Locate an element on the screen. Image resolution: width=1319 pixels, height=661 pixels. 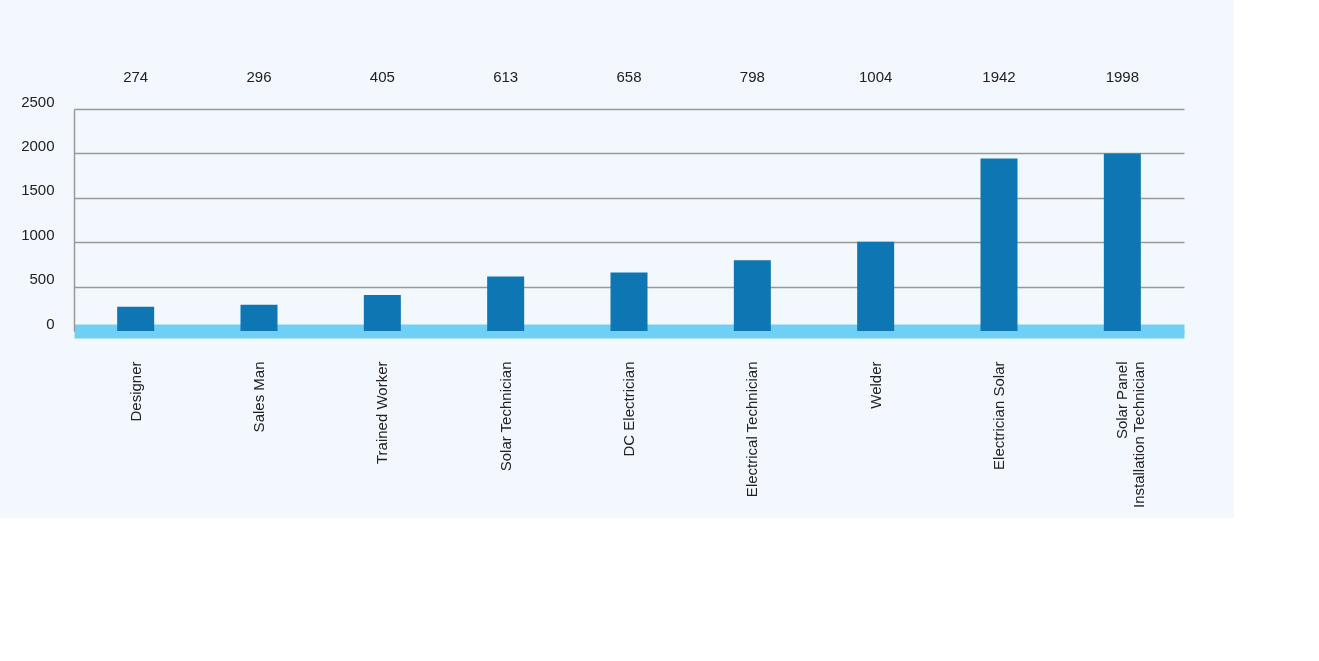
x-tick-label: Sales Man is located at coordinates (258, 397).